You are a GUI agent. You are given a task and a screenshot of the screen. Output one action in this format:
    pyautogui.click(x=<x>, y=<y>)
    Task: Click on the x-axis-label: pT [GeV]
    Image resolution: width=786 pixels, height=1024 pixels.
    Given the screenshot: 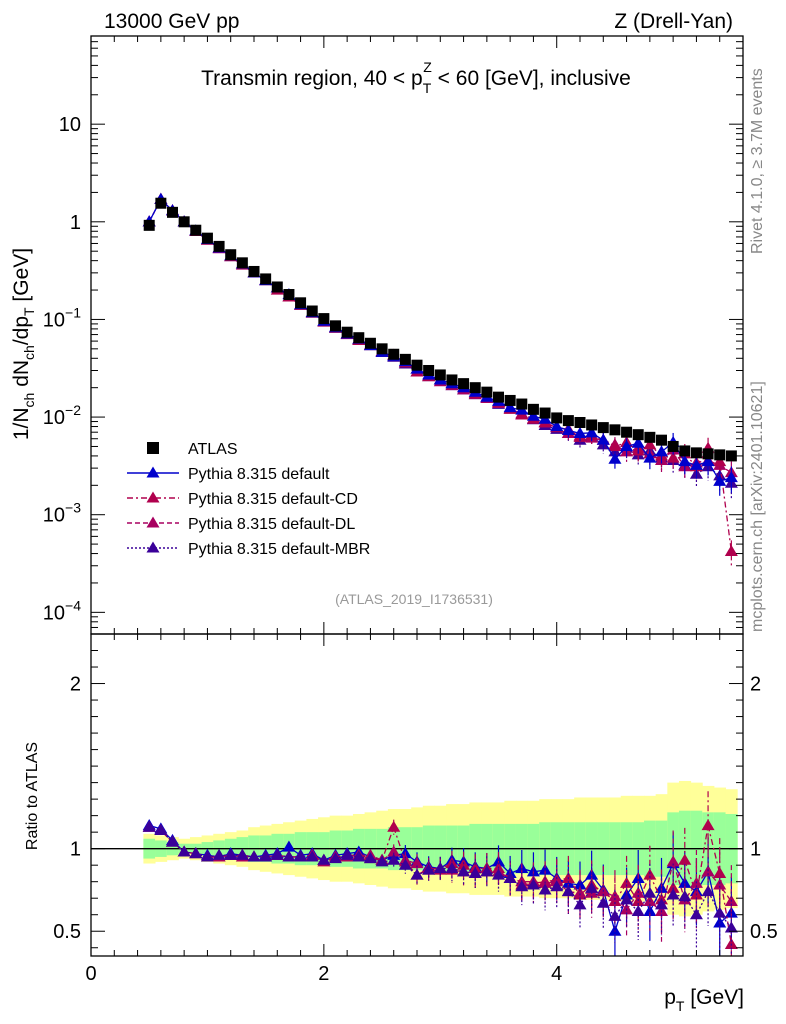 What is the action you would take?
    pyautogui.click(x=704, y=1000)
    